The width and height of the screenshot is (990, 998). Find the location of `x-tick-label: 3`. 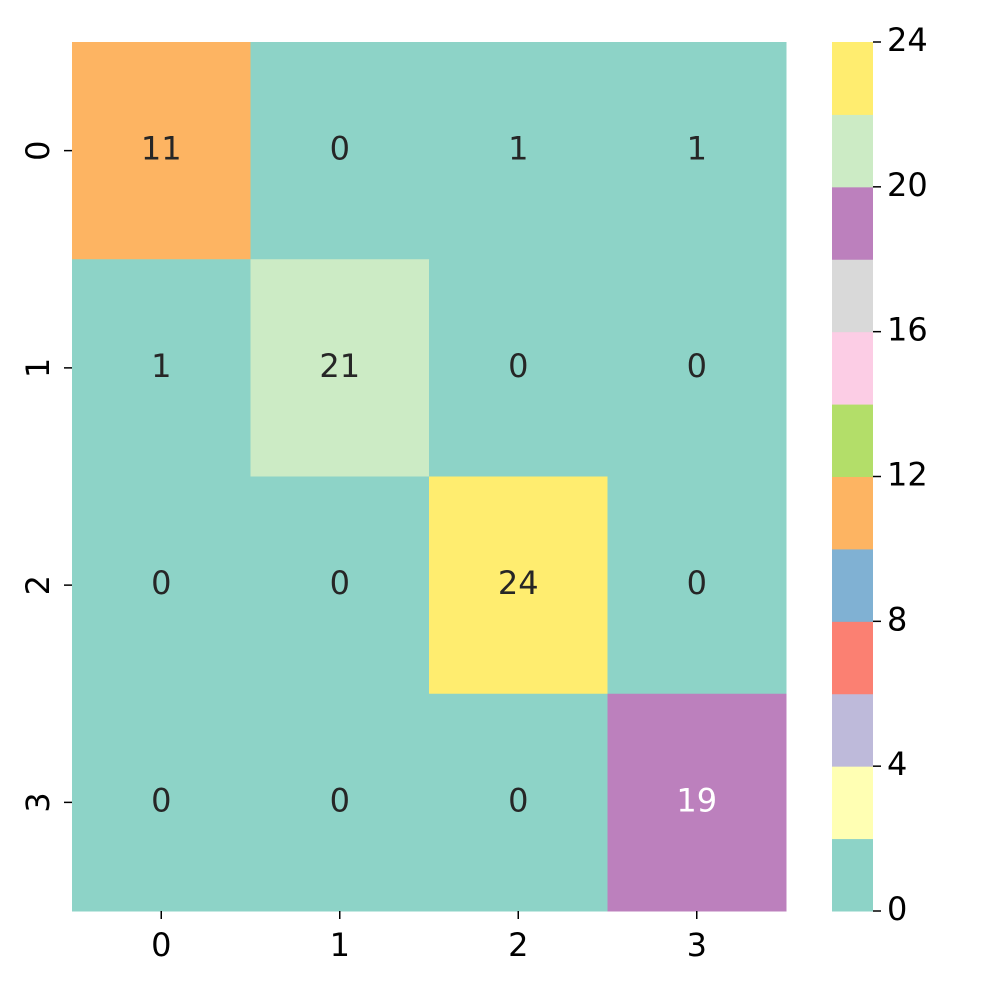

x-tick-label: 3 is located at coordinates (697, 945).